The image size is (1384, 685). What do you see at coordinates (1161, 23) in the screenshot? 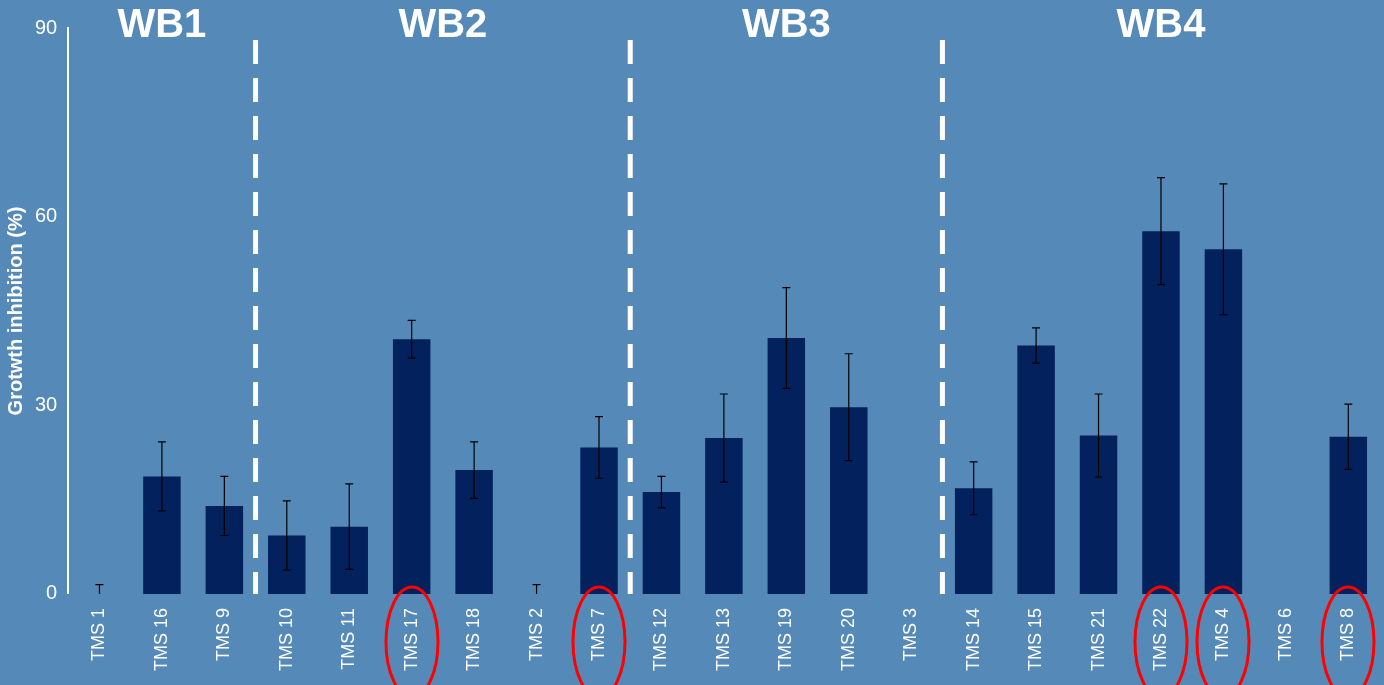
I see `annotation: WB4` at bounding box center [1161, 23].